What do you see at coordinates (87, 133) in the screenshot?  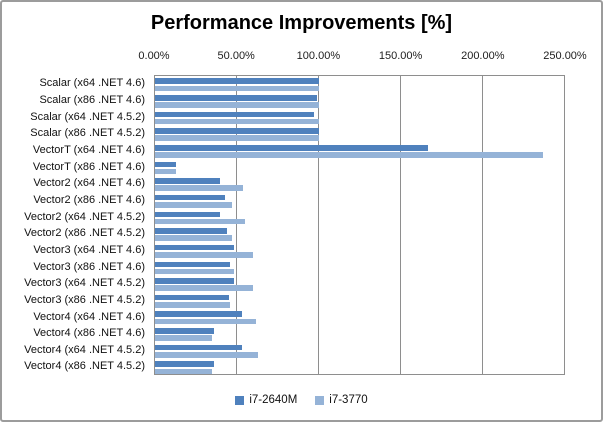 I see `category-label: Scalar (x86 .NET 4.5.2)` at bounding box center [87, 133].